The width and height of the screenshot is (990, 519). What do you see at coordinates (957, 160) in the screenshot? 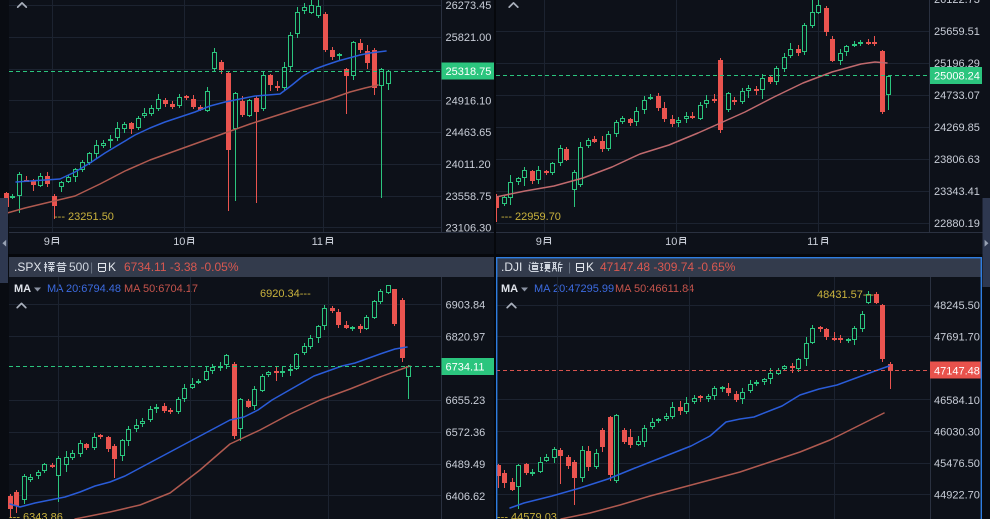
I see `svg-text: 23806.63` at bounding box center [957, 160].